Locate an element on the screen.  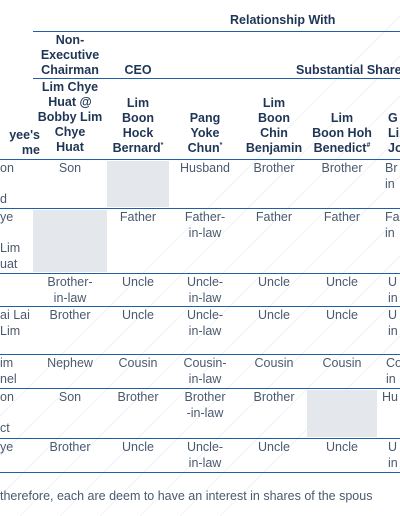
employee-name: ye is located at coordinates (7, 447).